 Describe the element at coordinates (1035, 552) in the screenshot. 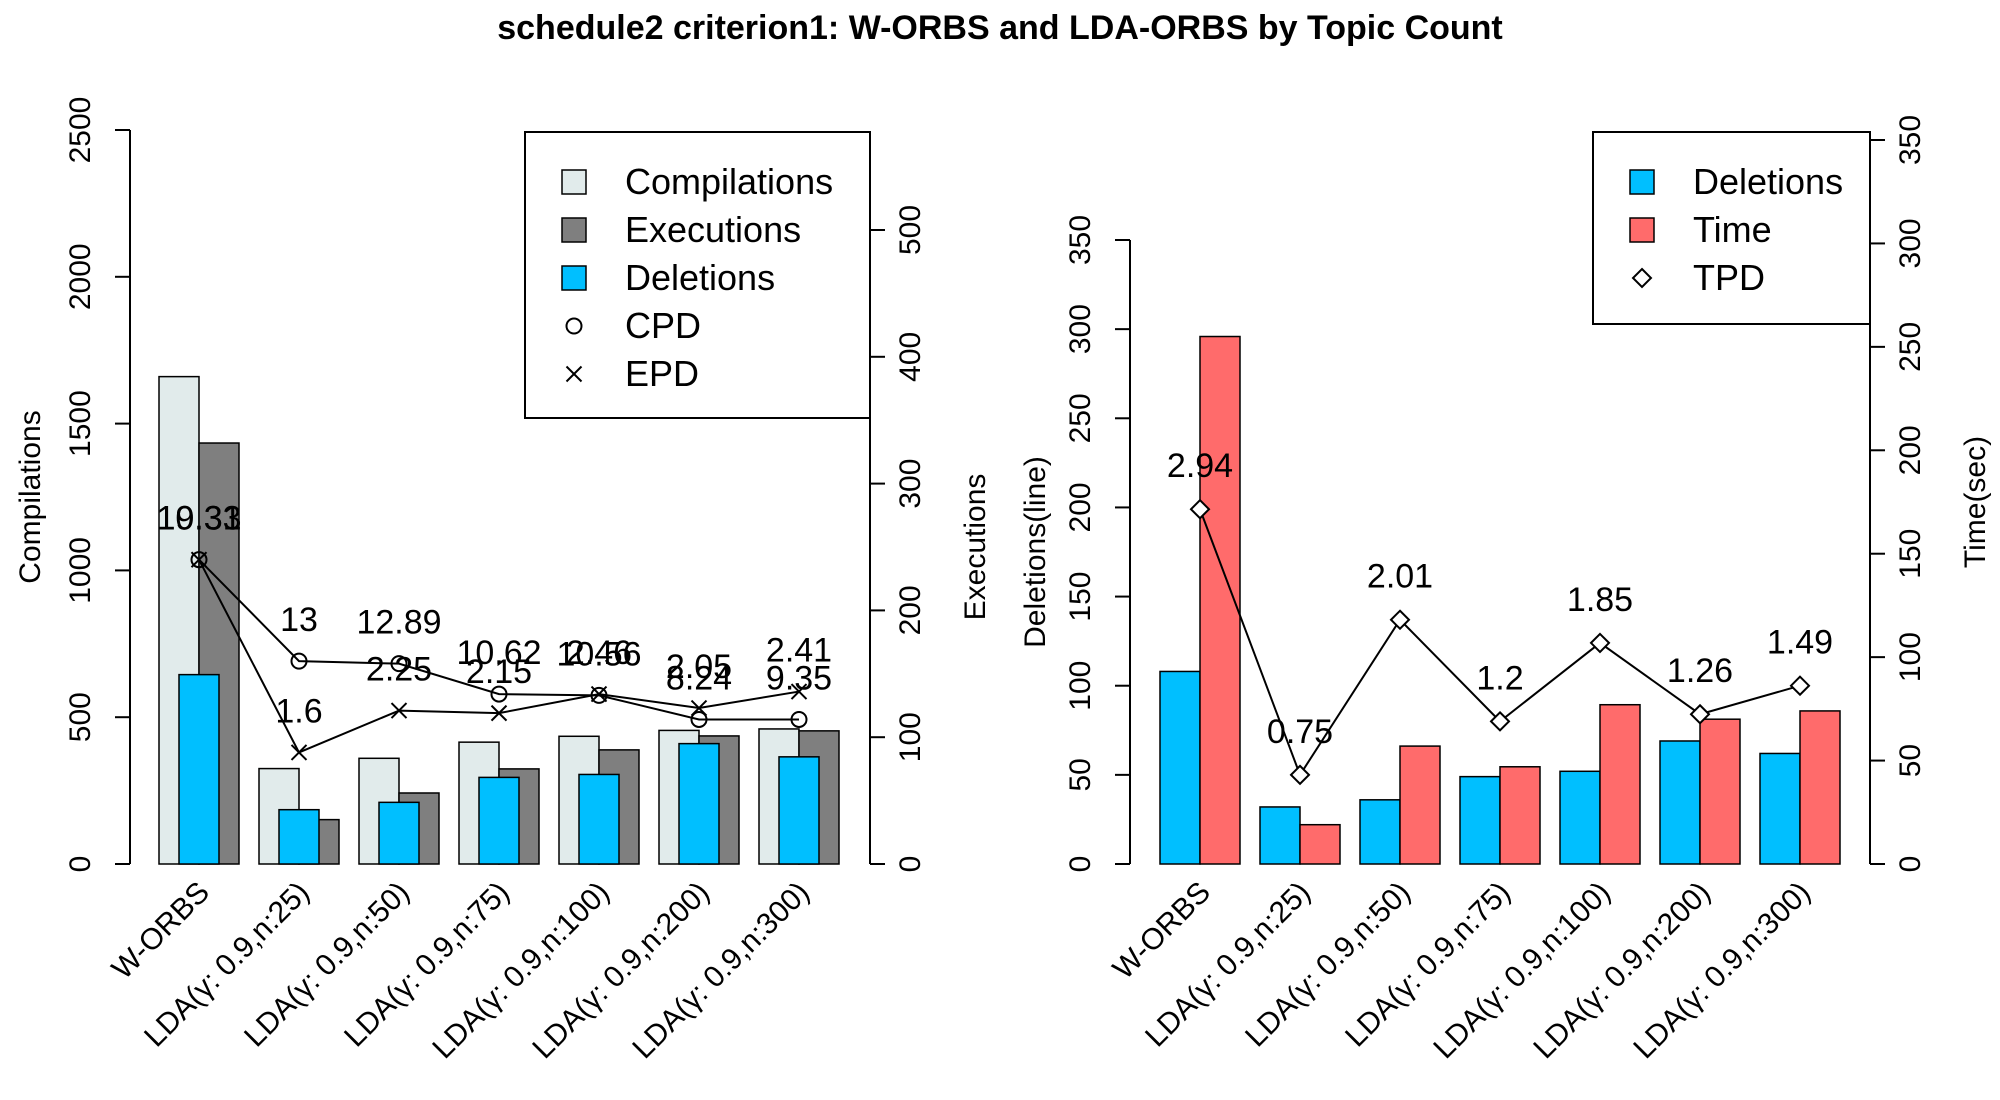

I see `left-axis-title: Deletions(line)` at that location.